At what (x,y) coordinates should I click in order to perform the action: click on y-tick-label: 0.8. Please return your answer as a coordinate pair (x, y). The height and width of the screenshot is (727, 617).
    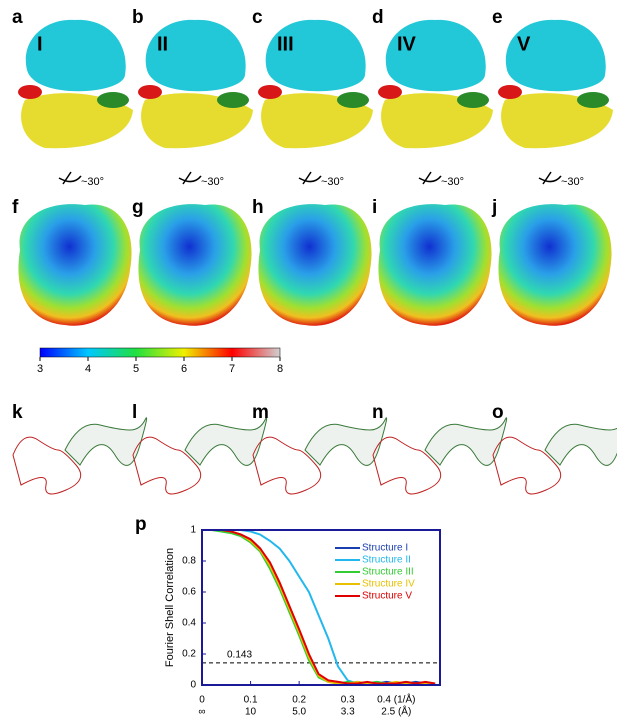
    Looking at the image, I should click on (189, 561).